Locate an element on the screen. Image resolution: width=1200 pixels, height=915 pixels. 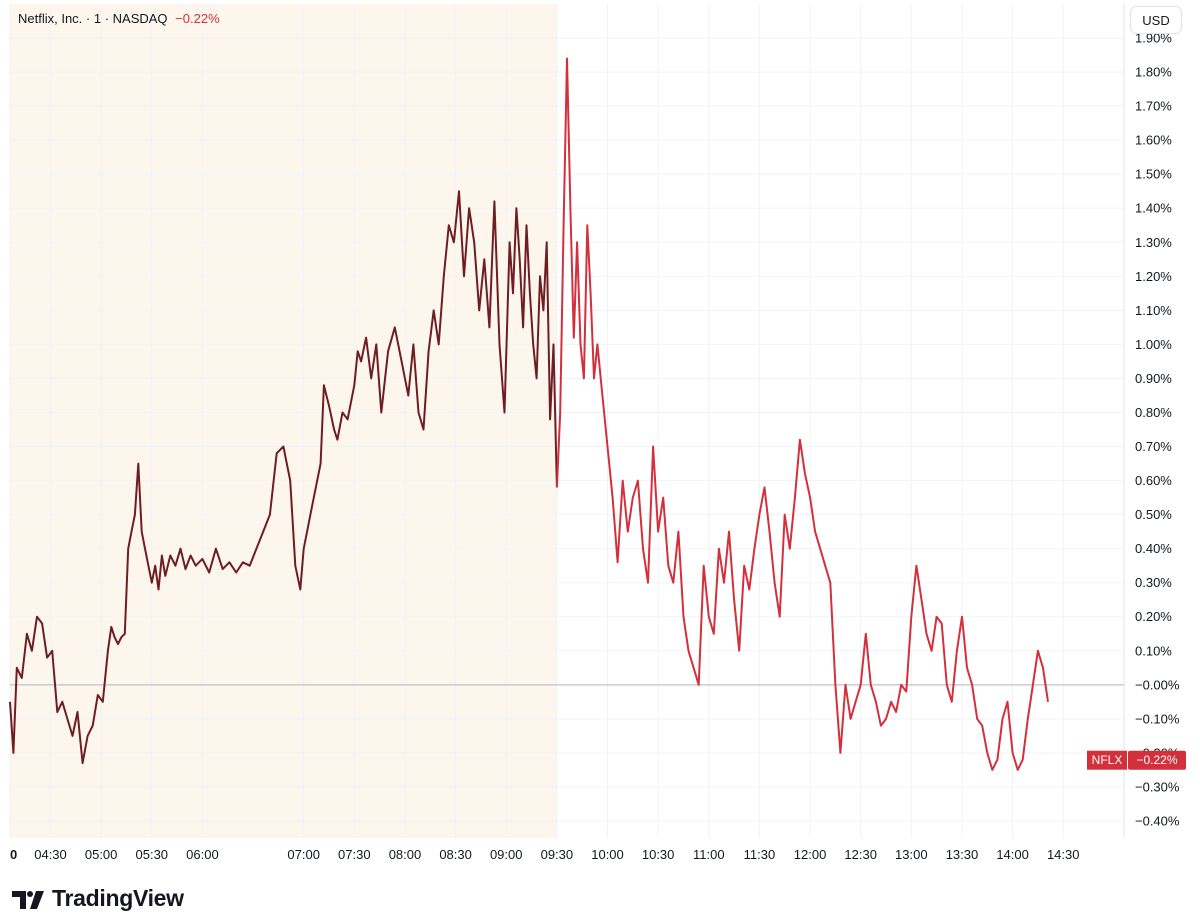
y-tick-label: −0.30% is located at coordinates (1157, 786).